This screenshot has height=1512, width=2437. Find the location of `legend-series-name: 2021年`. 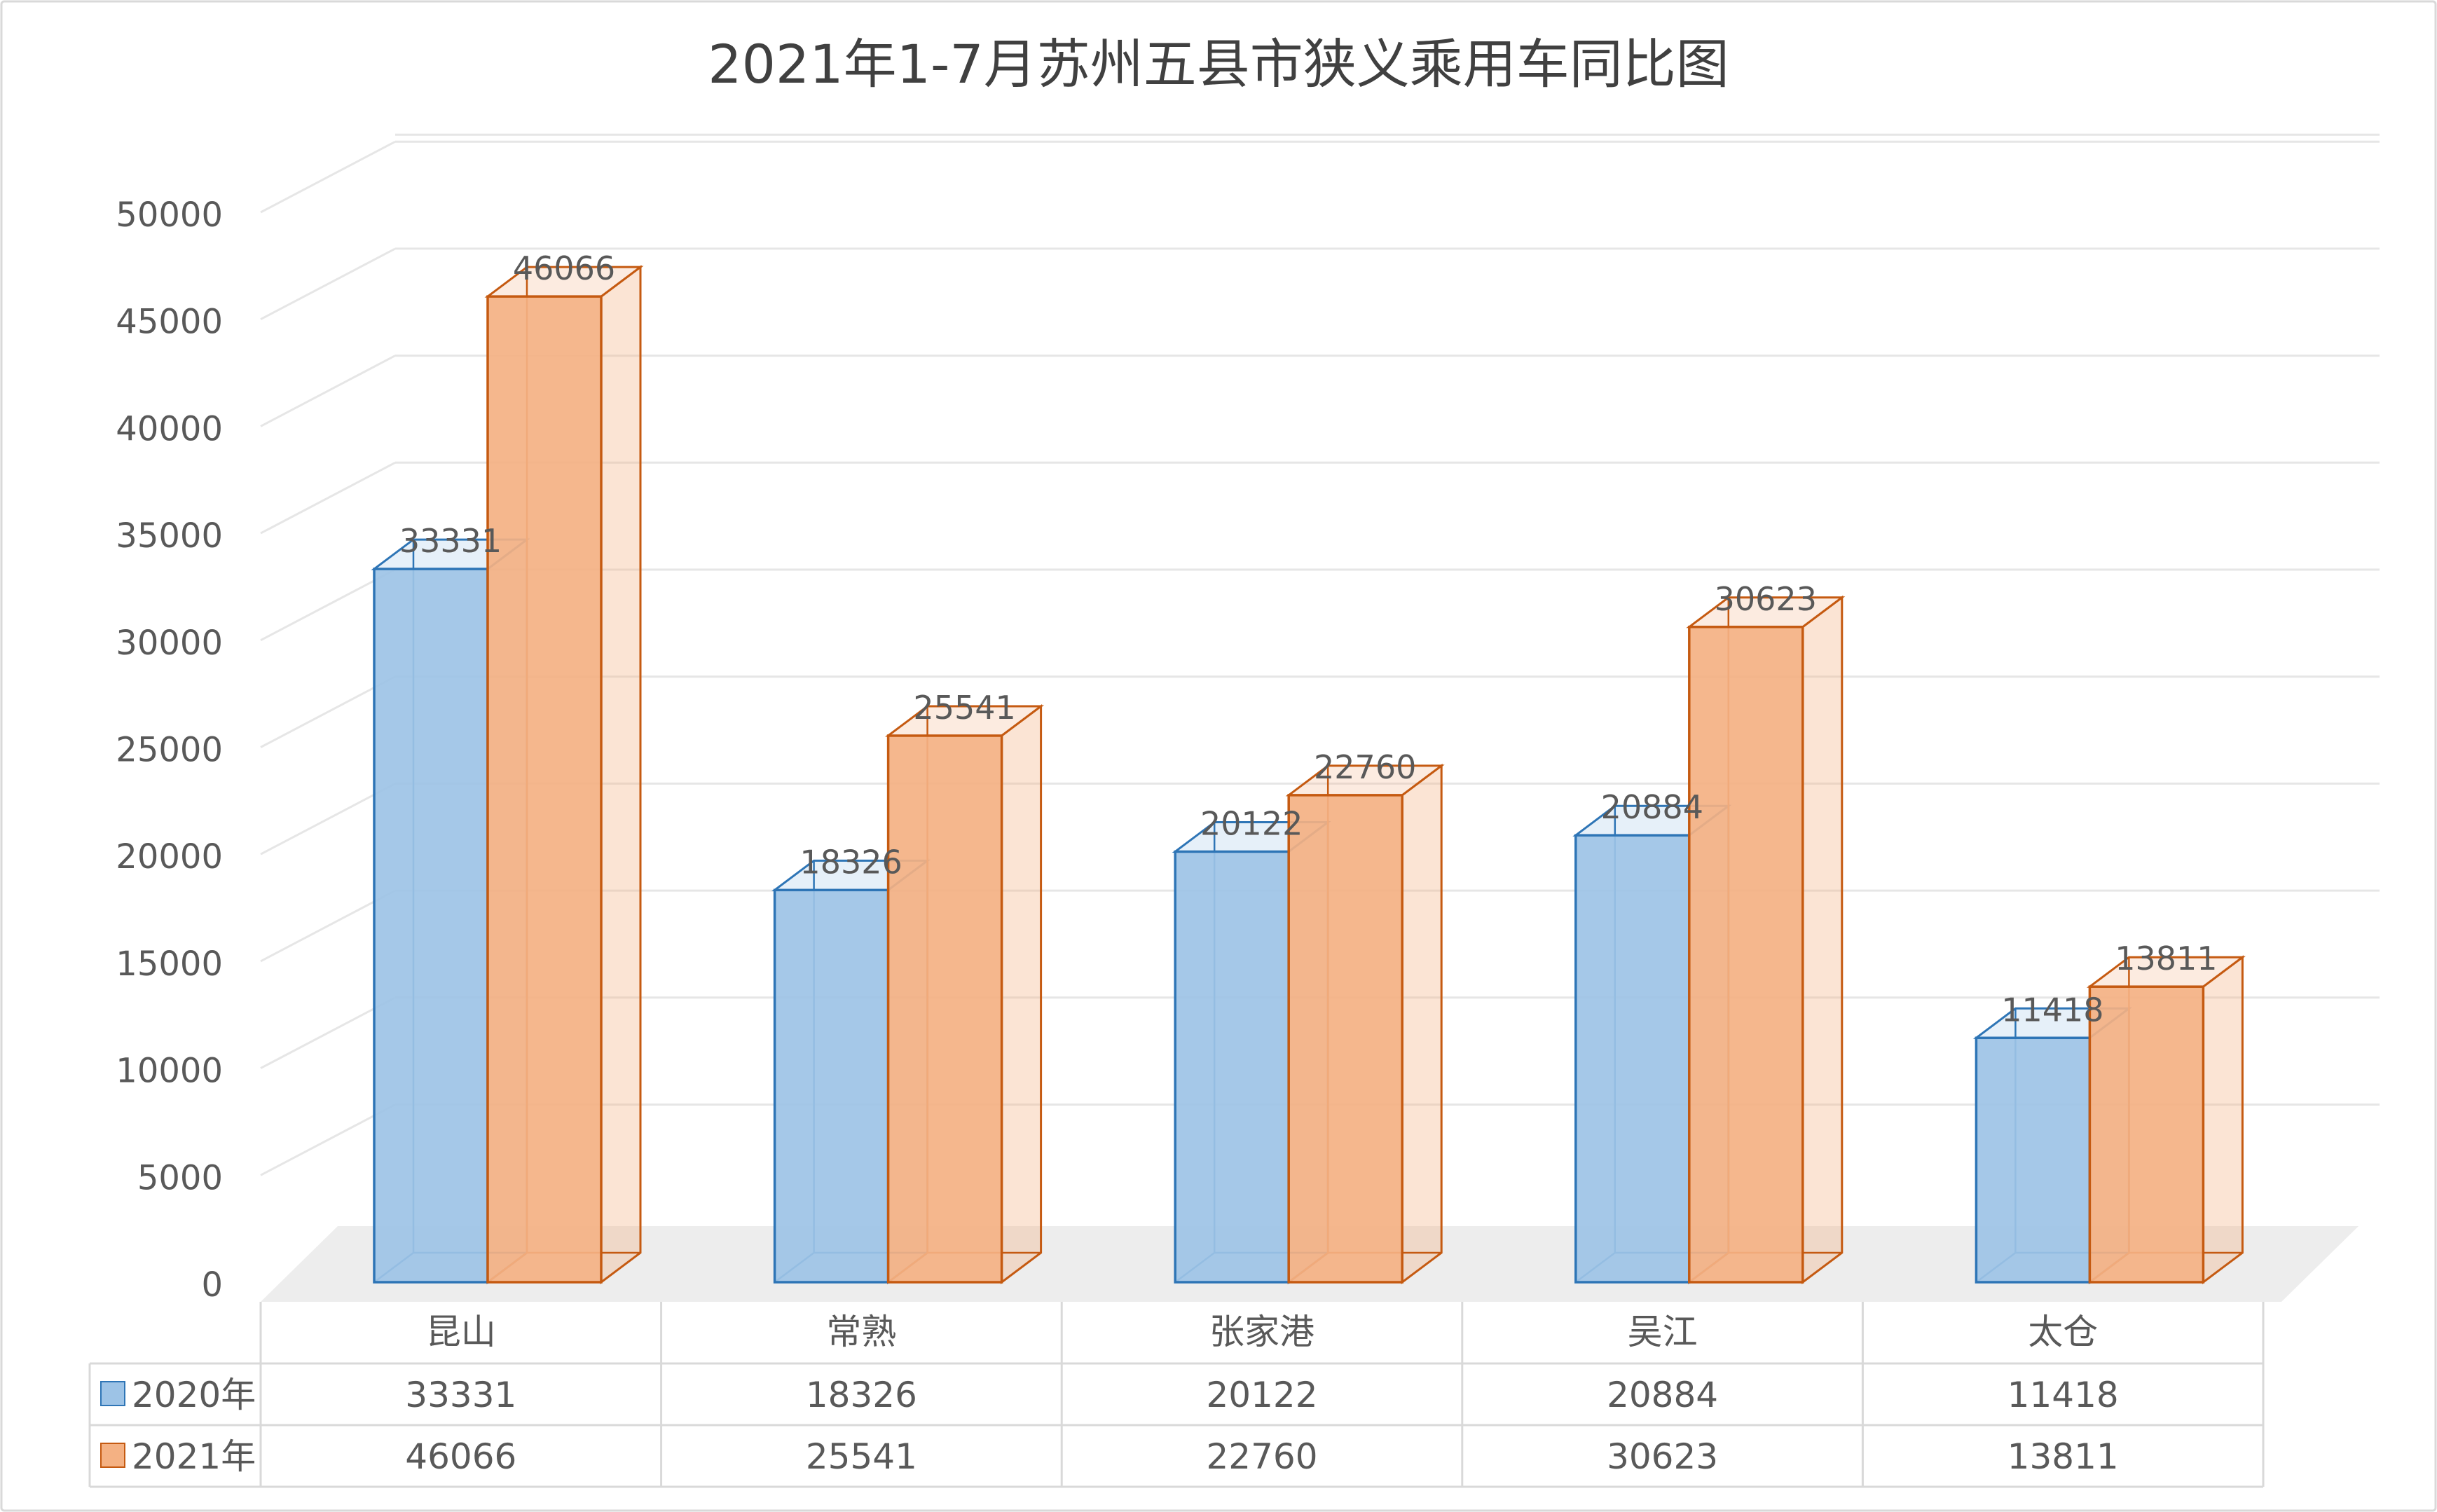

legend-series-name: 2021年 is located at coordinates (194, 1456).